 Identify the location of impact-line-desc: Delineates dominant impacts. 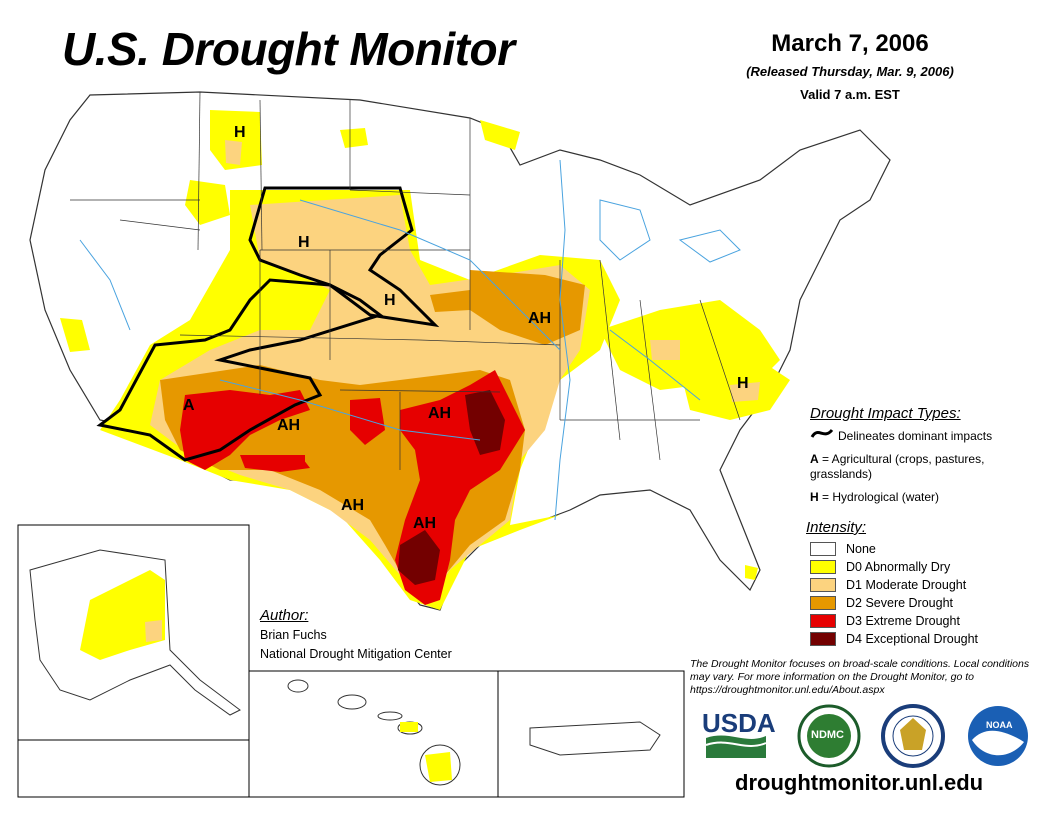
(915, 436).